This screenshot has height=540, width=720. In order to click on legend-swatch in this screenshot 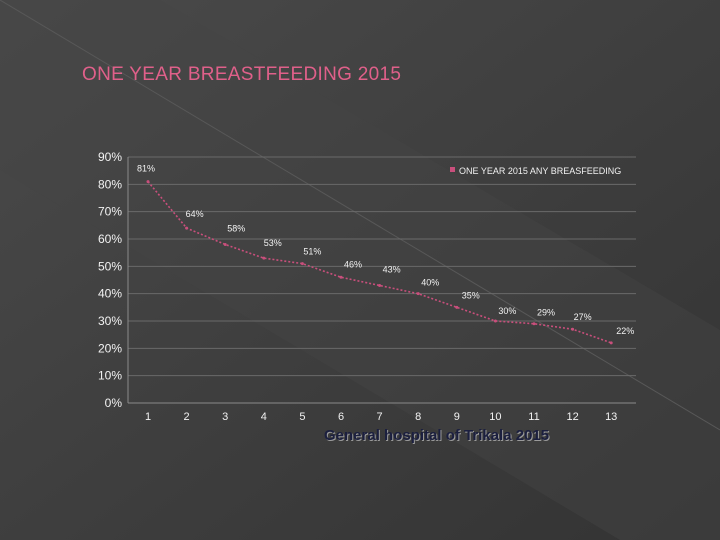, I will do `click(452, 169)`.